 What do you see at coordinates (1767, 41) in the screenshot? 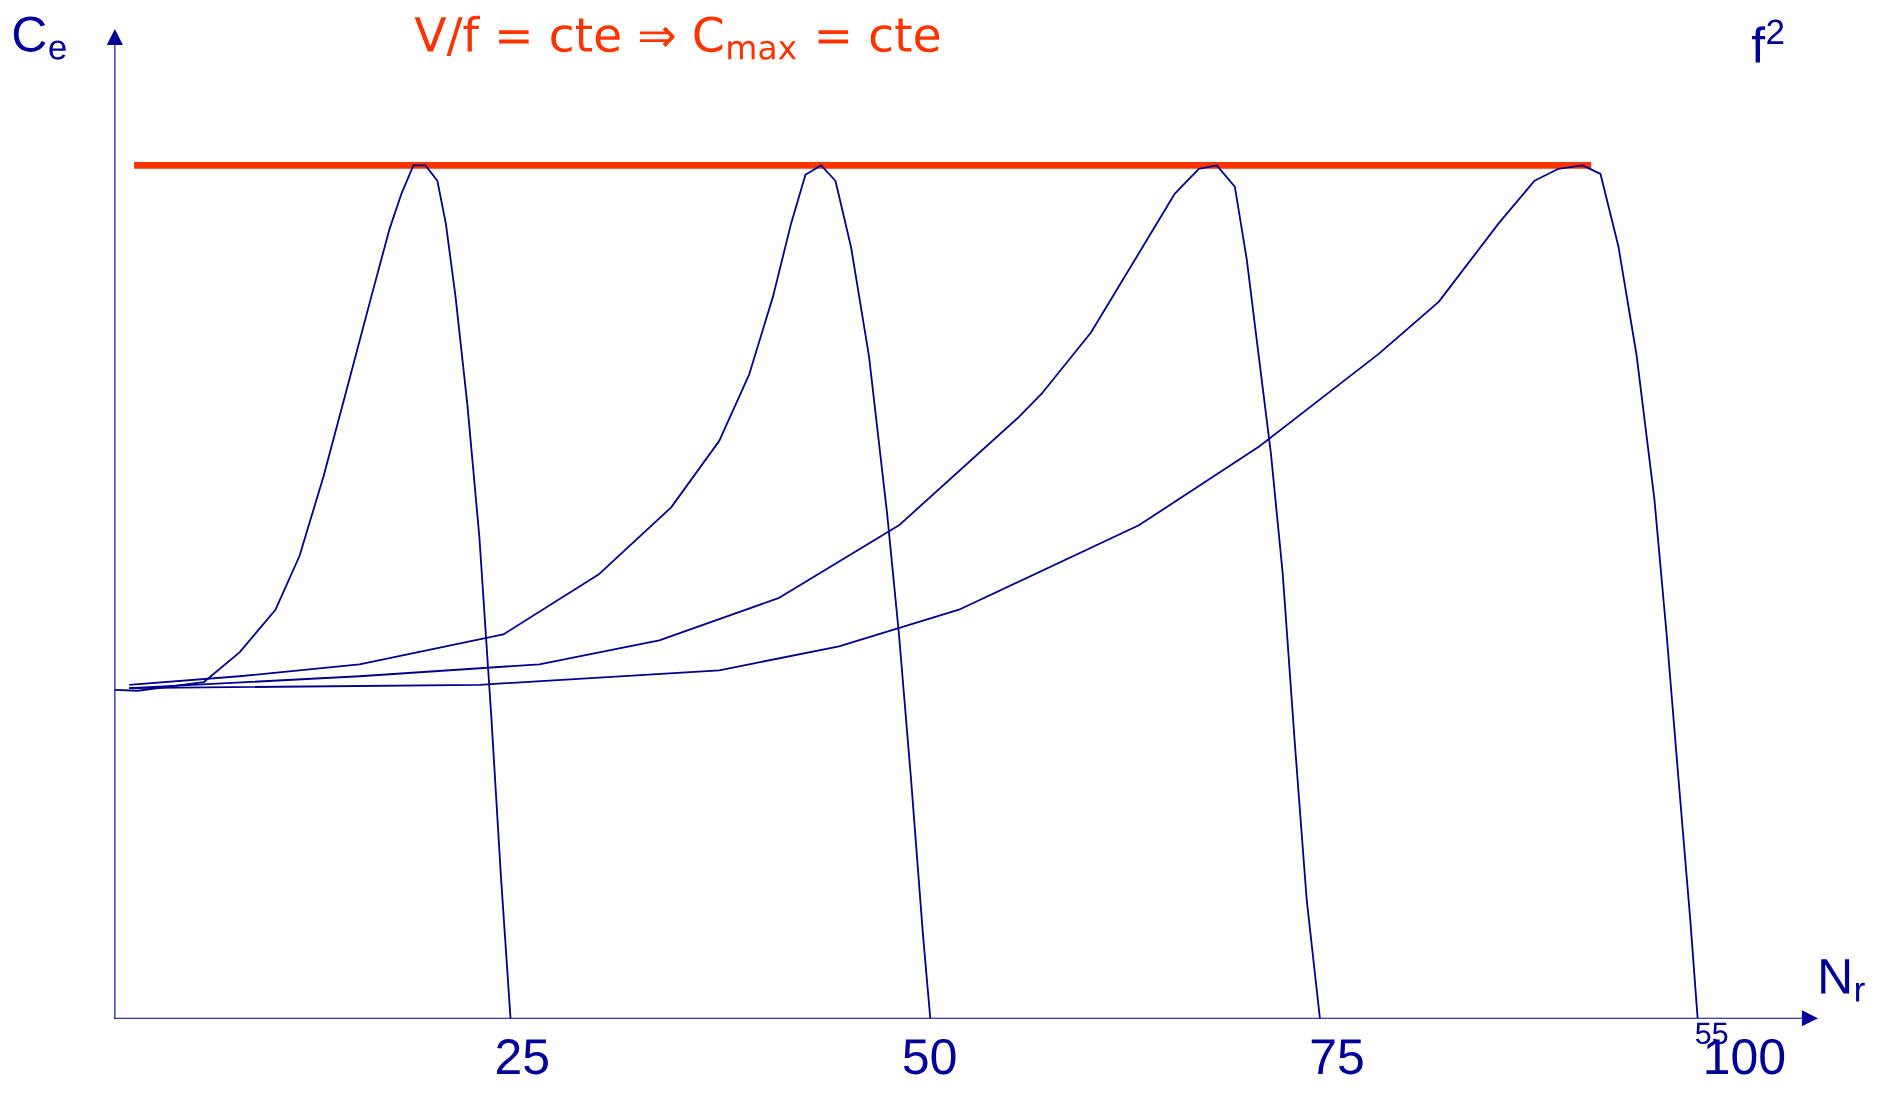
I see `text: f$^{2}$` at bounding box center [1767, 41].